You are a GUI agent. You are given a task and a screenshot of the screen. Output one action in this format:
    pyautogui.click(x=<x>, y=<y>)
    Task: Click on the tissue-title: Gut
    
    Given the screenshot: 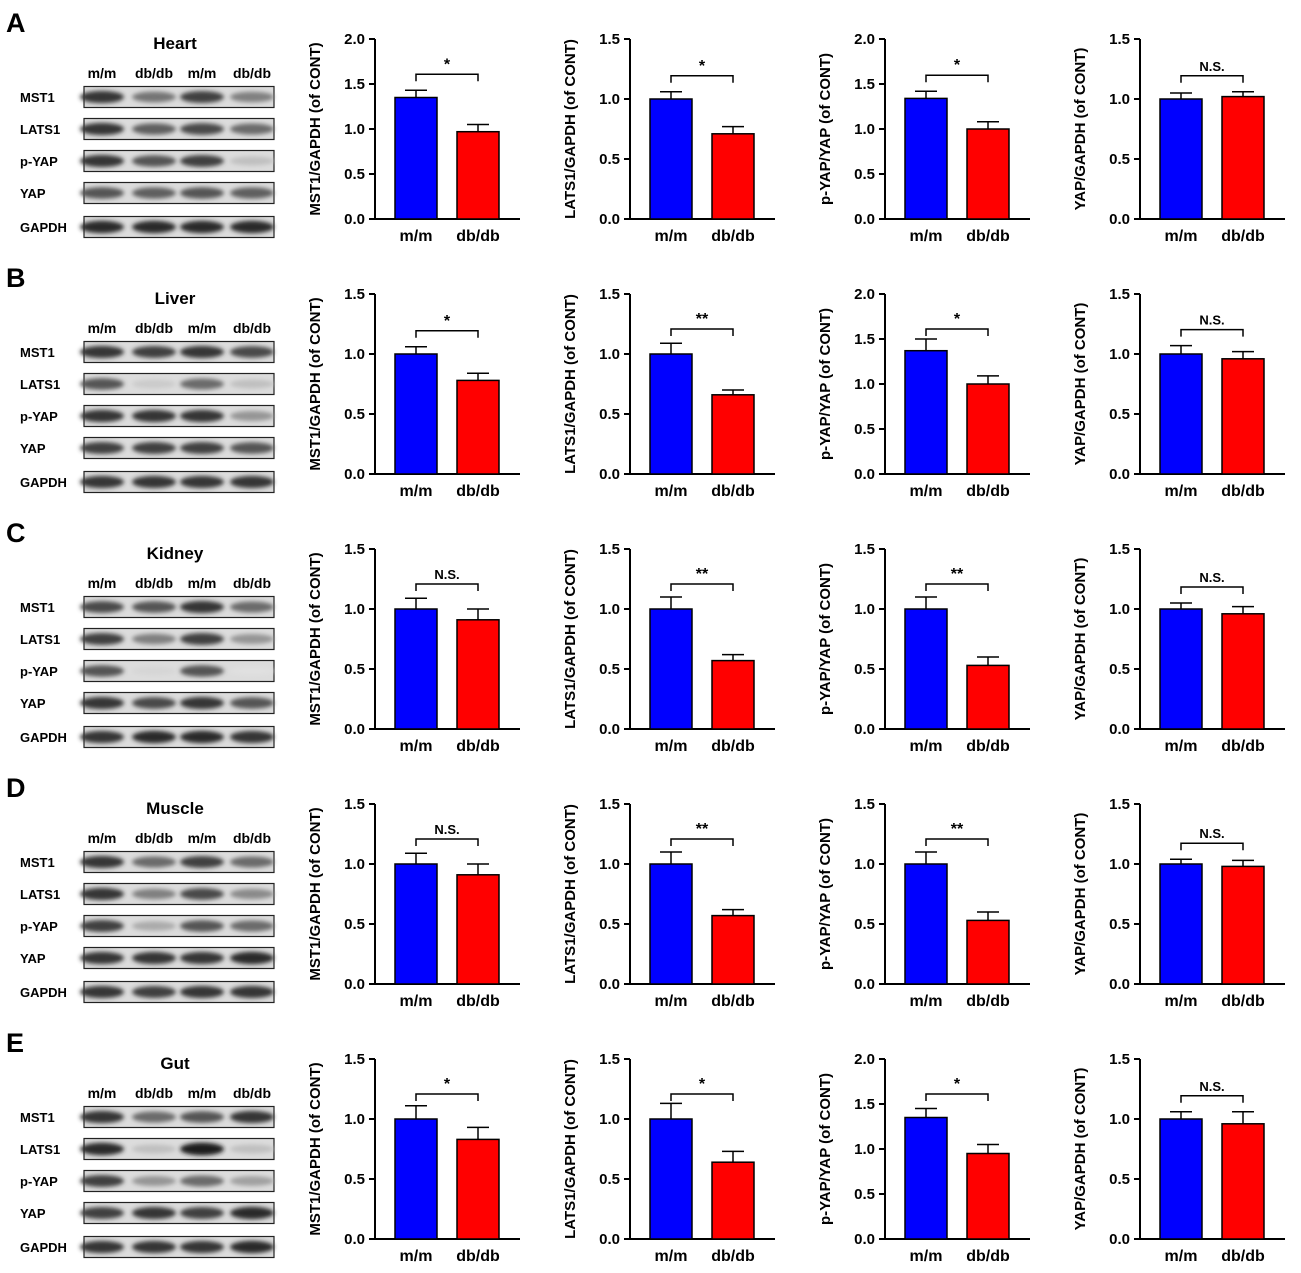 What is the action you would take?
    pyautogui.click(x=175, y=1063)
    